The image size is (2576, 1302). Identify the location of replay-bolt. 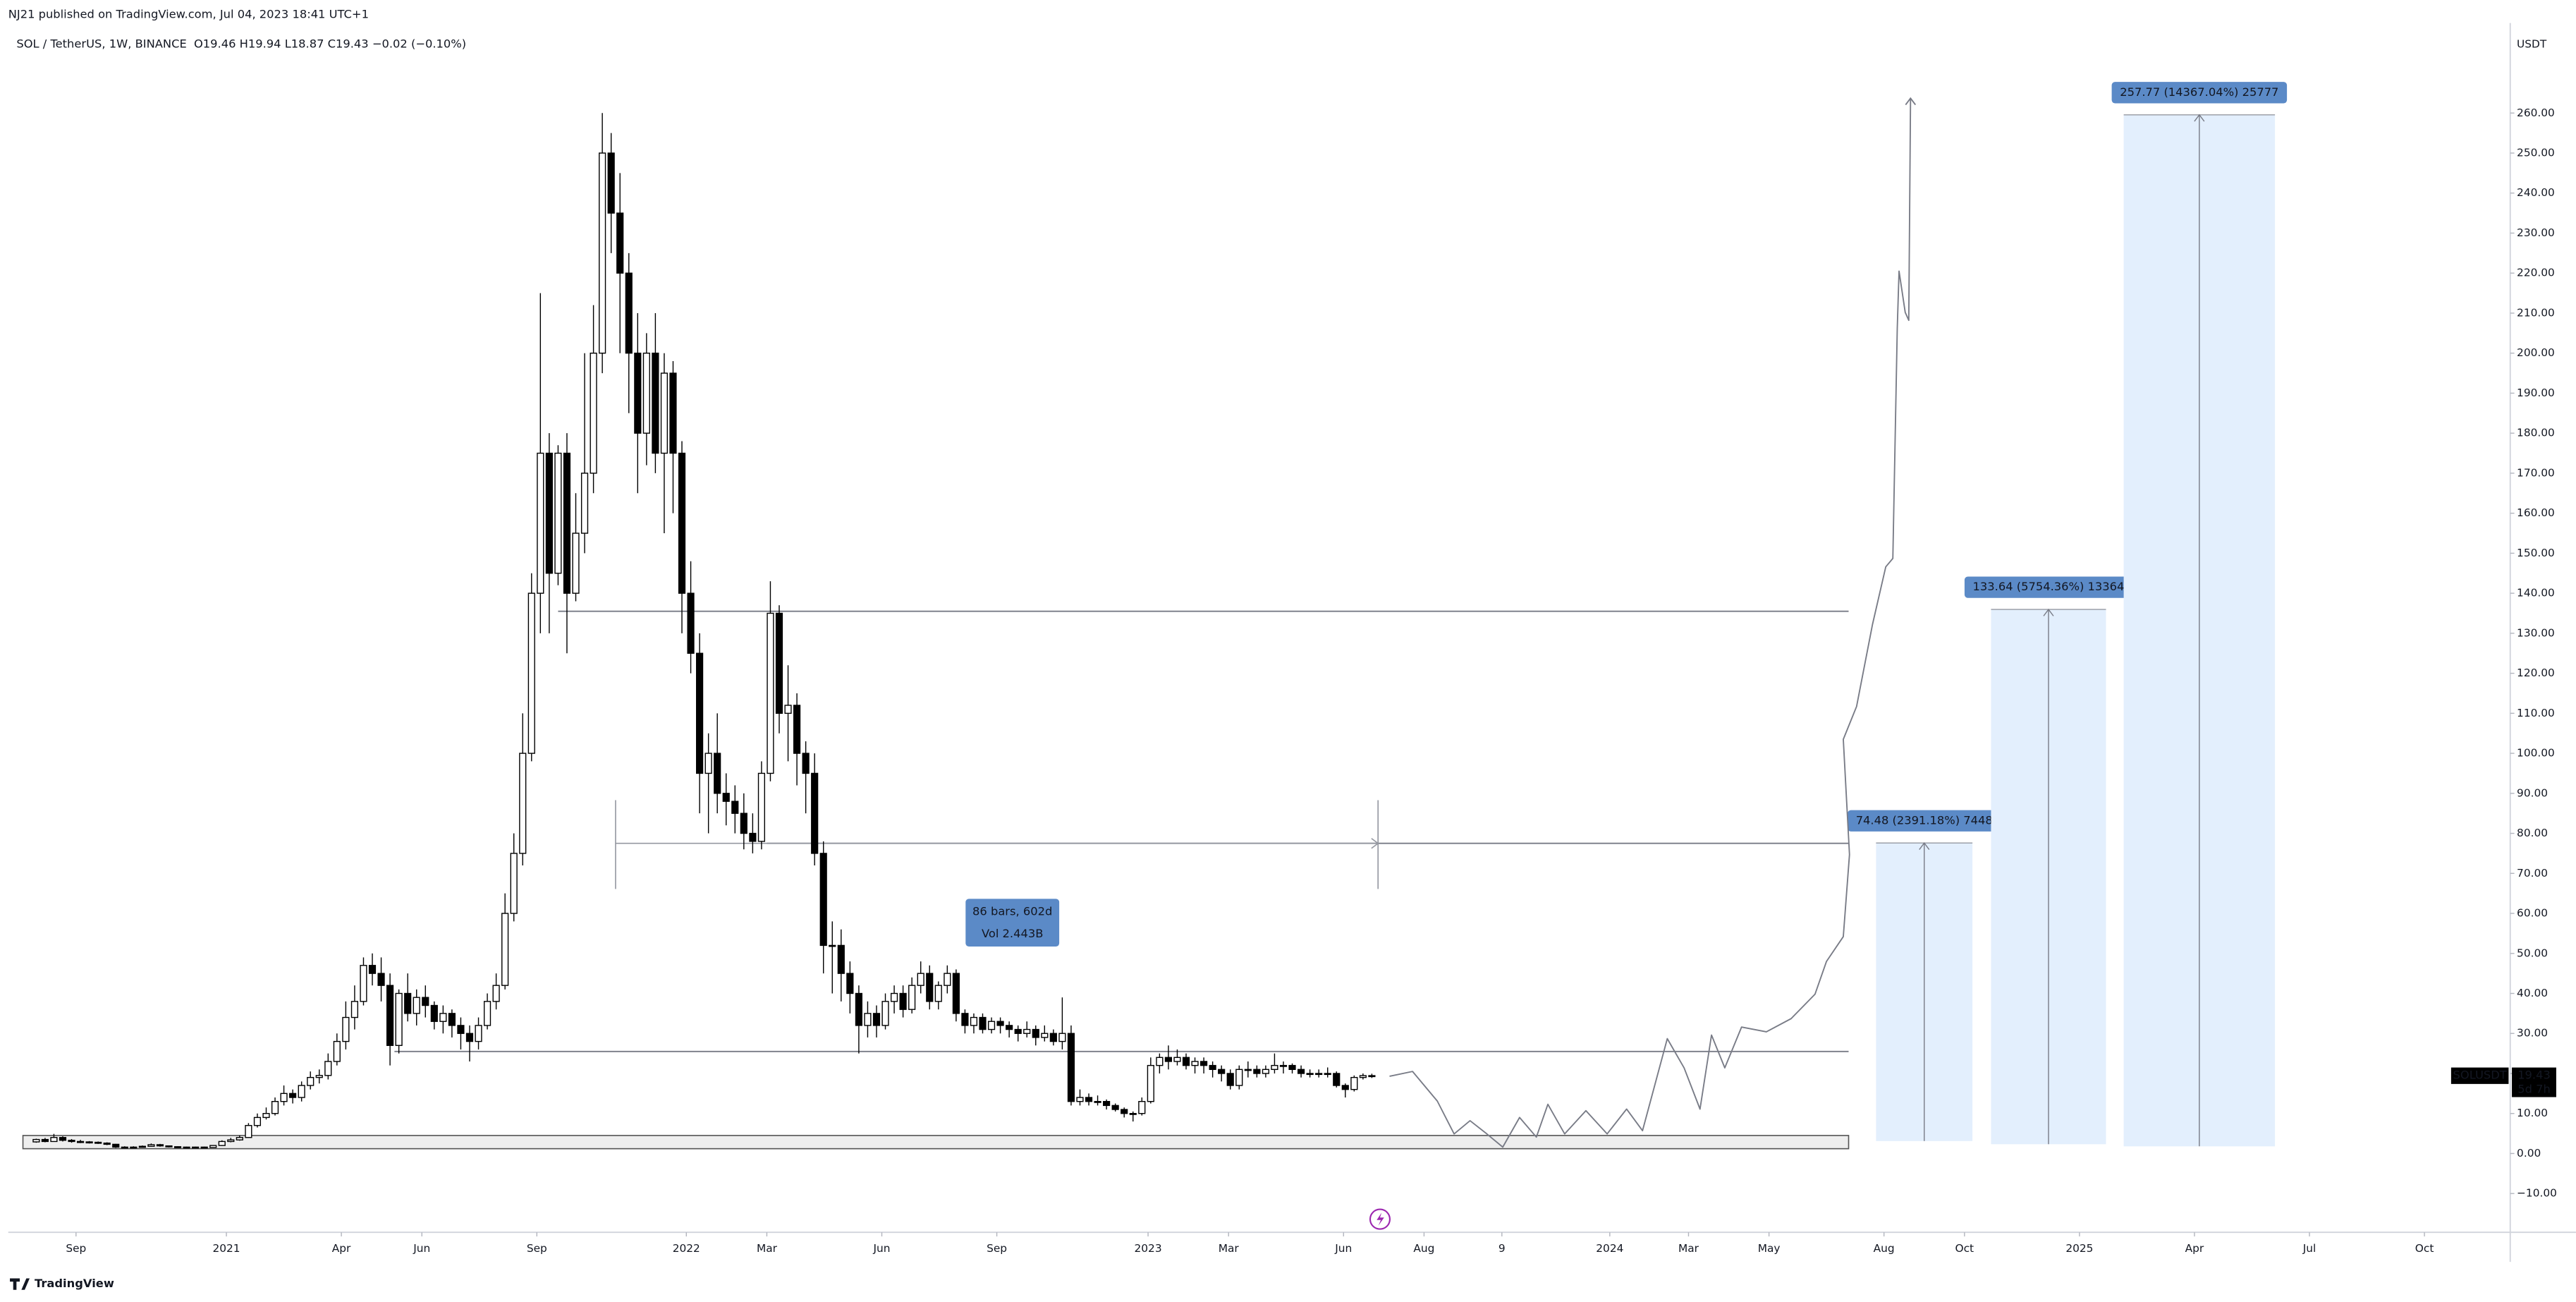
(1380, 1219).